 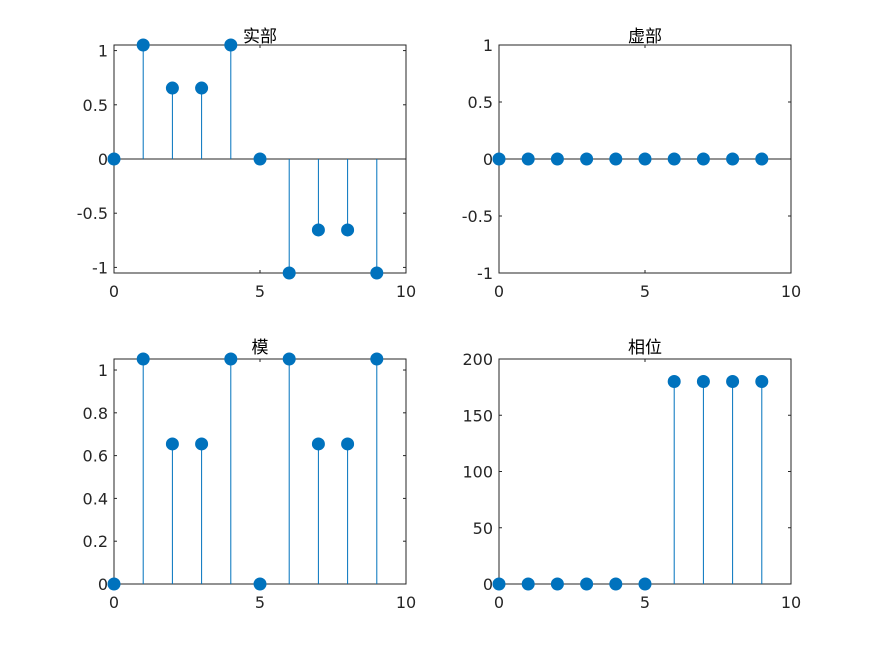 I want to click on y-tick-label: 200, so click(x=477, y=359).